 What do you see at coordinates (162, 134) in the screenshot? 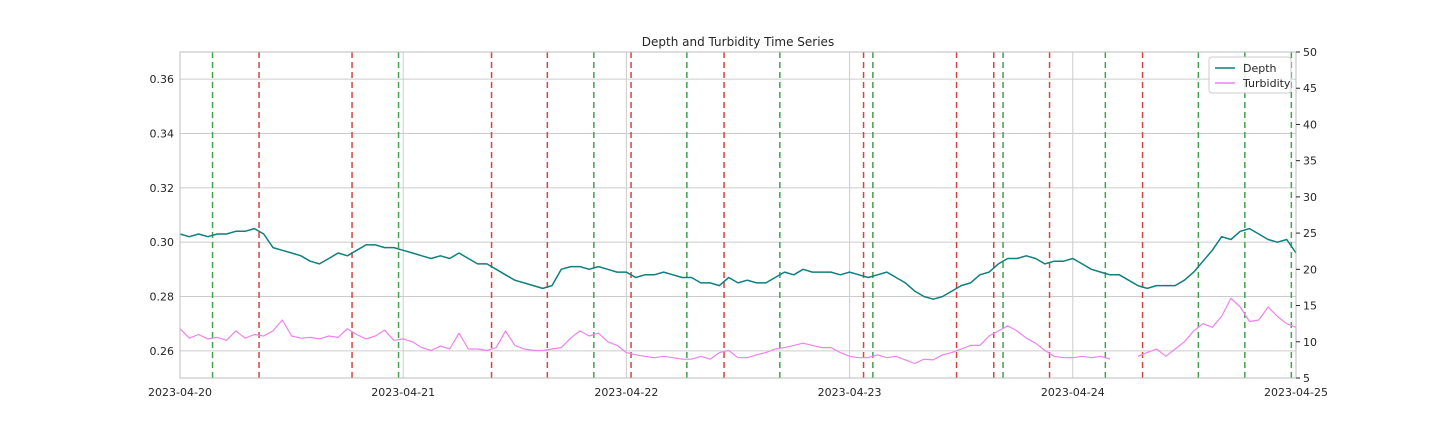
I see `y-left-tick-label: 0.34` at bounding box center [162, 134].